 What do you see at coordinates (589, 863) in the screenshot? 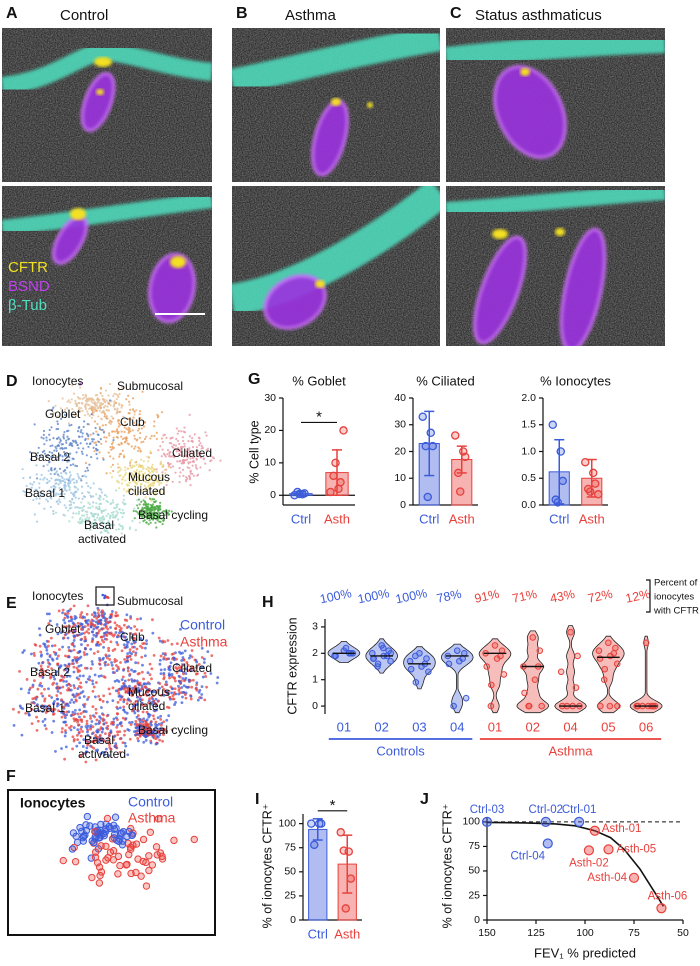
I see `point-label: Asth-02` at bounding box center [589, 863].